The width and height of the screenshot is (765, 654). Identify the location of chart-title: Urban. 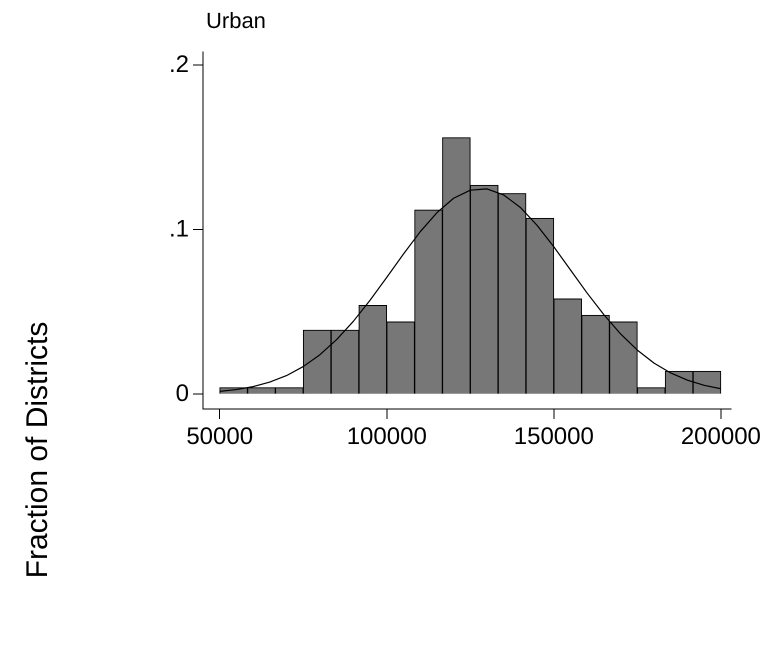
(236, 21).